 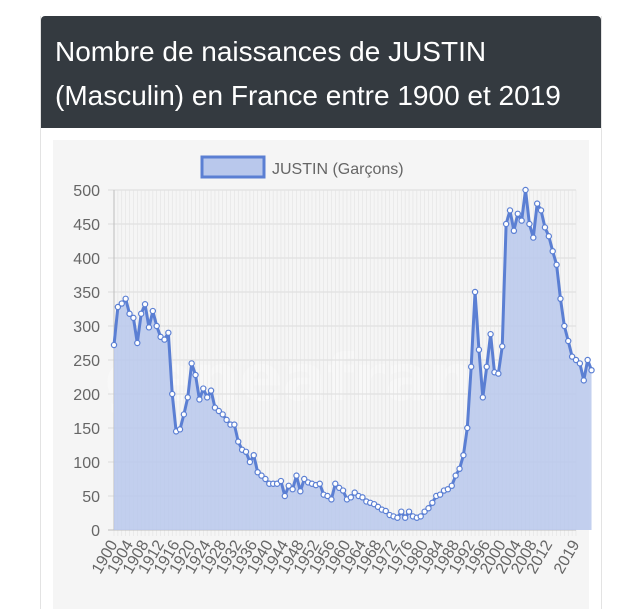 What do you see at coordinates (338, 169) in the screenshot?
I see `legend-label: JUSTIN (Garçons)` at bounding box center [338, 169].